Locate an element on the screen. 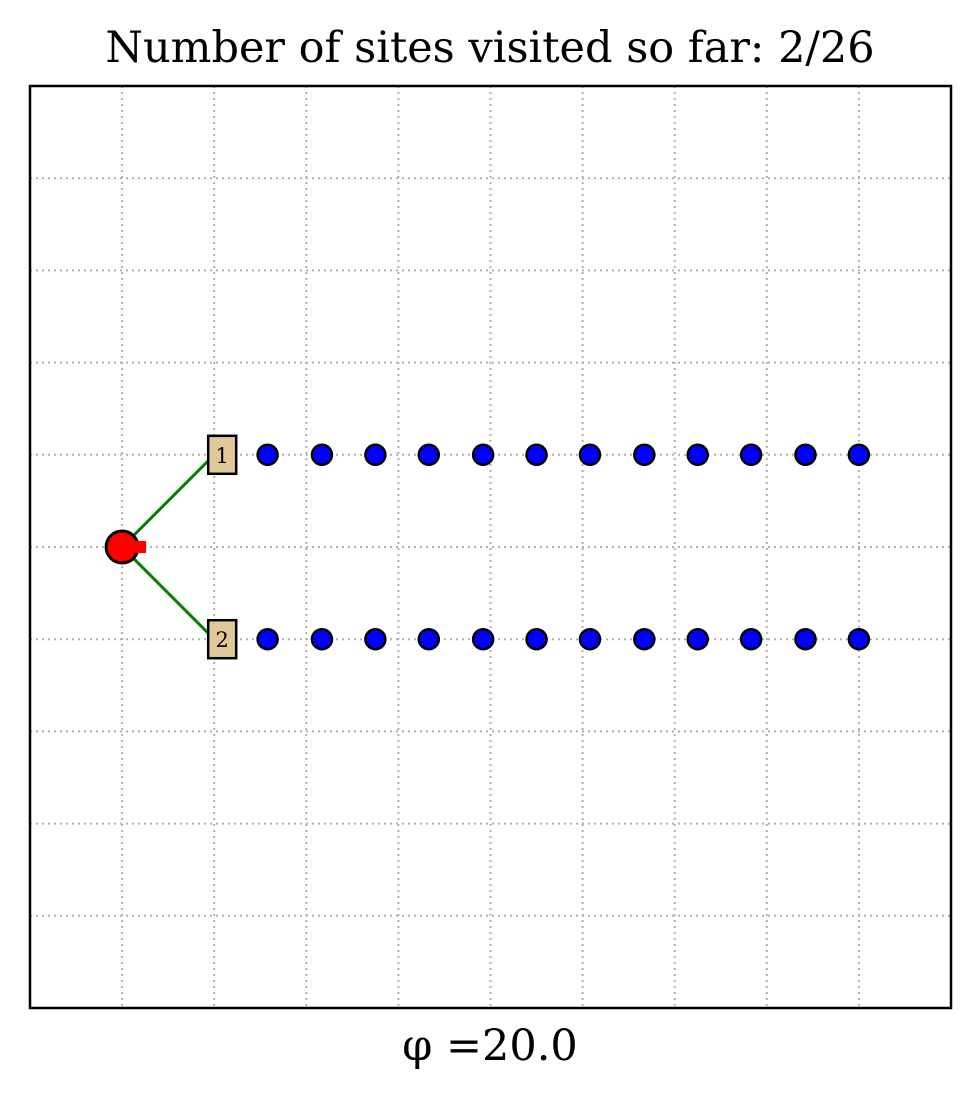 The width and height of the screenshot is (980, 1093). visited-site-1: 1 is located at coordinates (222, 455).